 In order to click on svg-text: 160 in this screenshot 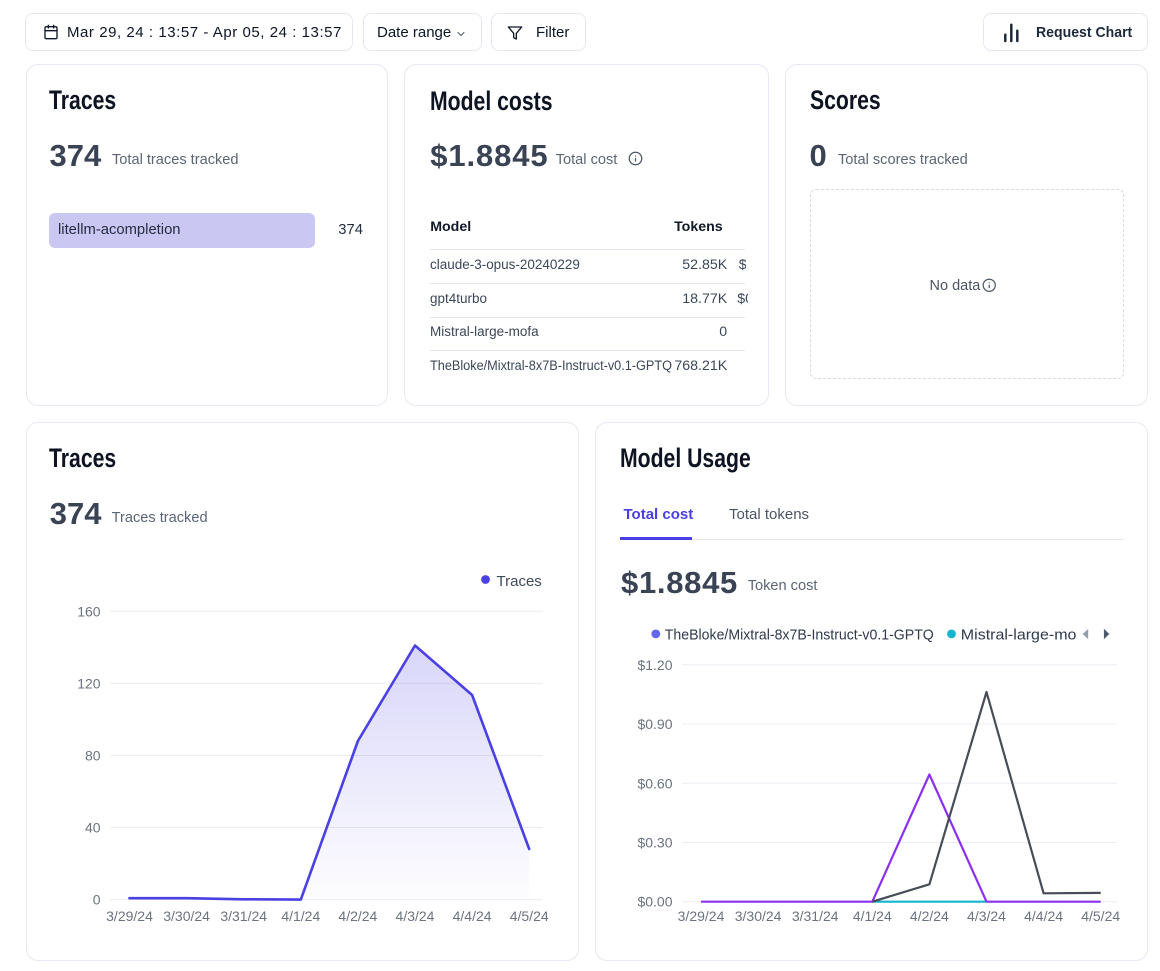, I will do `click(89, 611)`.